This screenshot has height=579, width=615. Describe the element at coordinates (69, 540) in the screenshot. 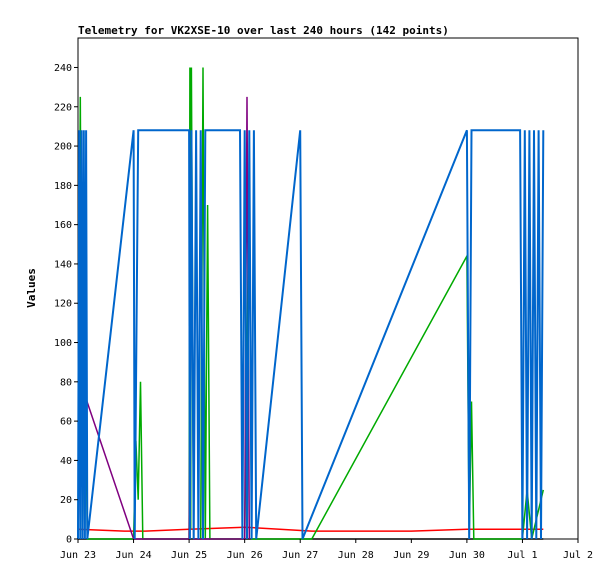

I see `y-tick-label: 0` at that location.